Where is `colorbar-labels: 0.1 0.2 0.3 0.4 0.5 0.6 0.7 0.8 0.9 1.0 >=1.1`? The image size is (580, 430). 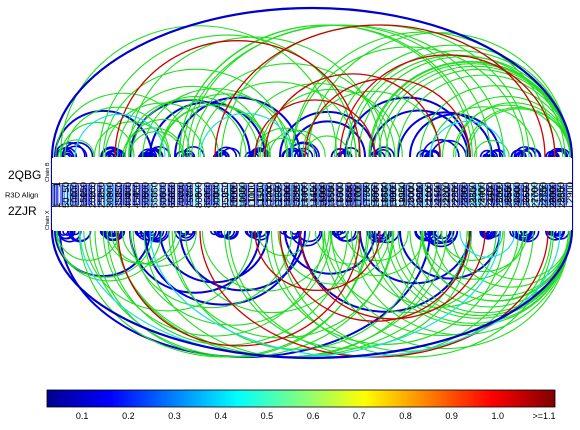
colorbar-labels: 0.1 0.2 0.3 0.4 0.5 0.6 0.7 0.8 0.9 1.0 >=1.1 is located at coordinates (316, 416).